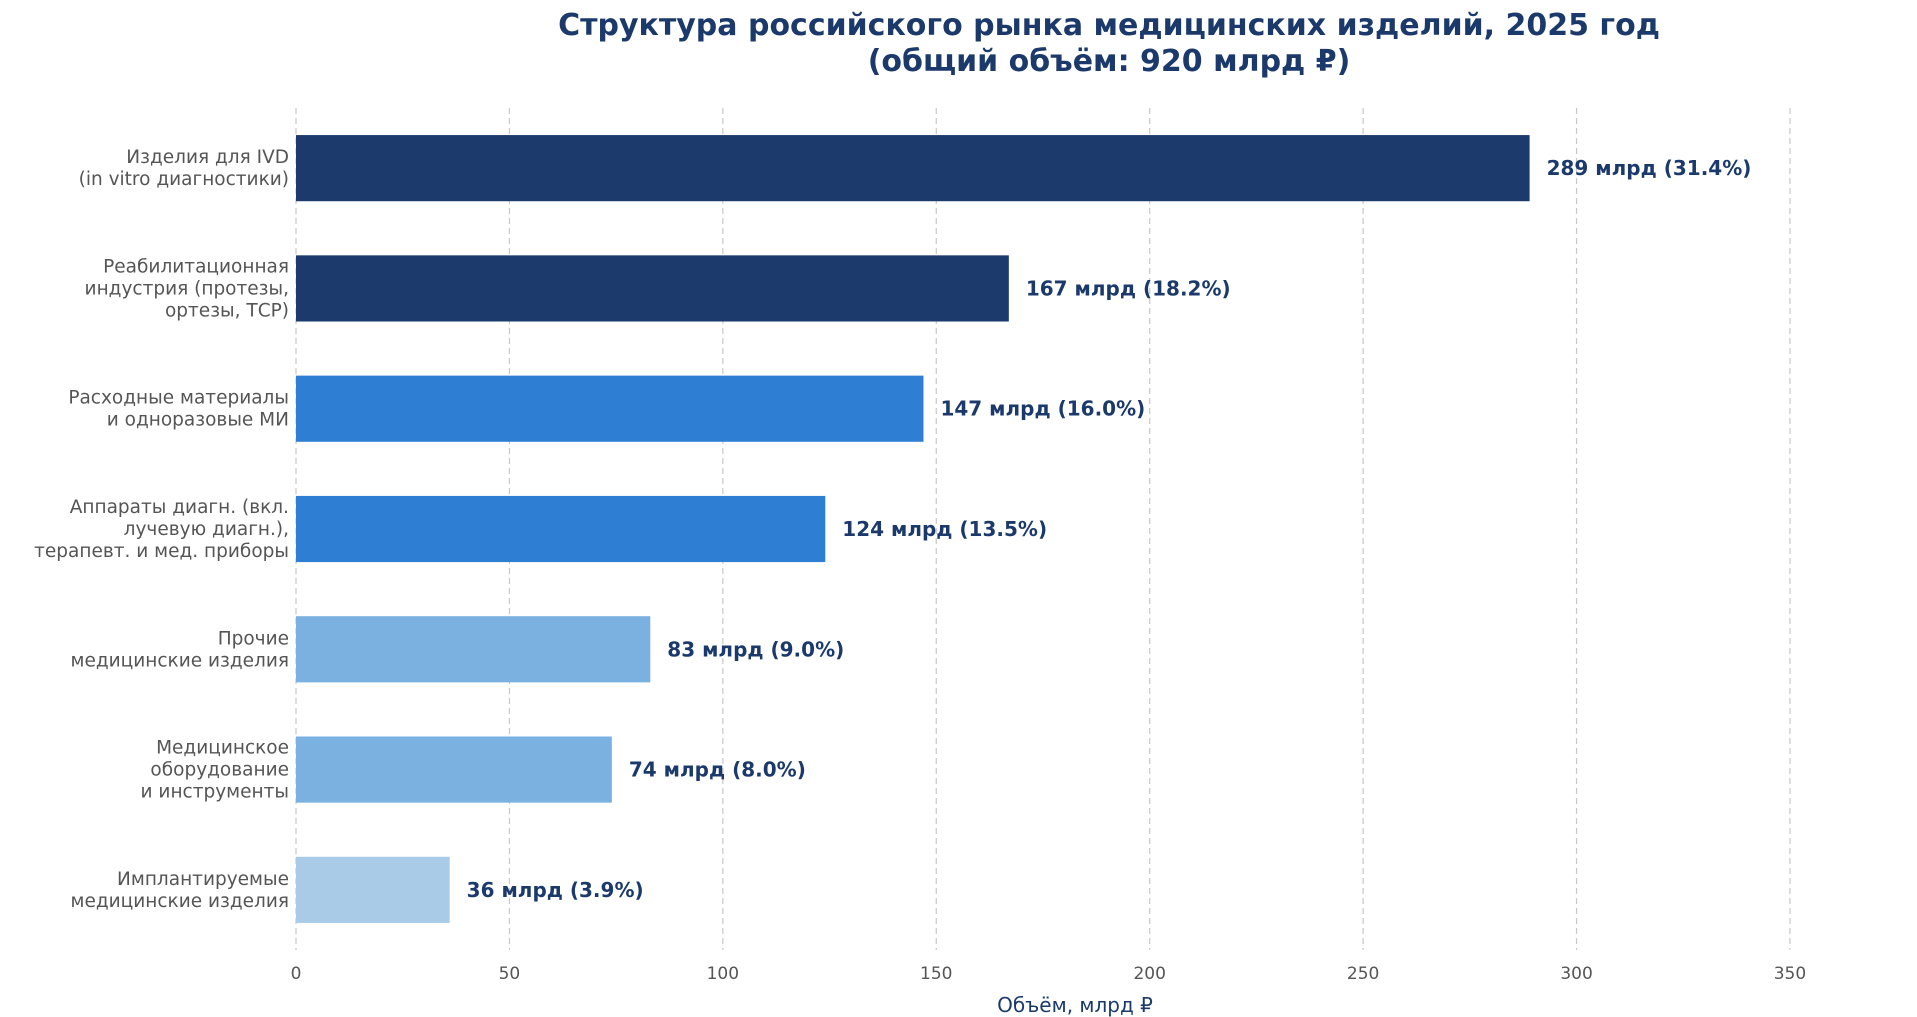  What do you see at coordinates (510, 974) in the screenshot?
I see `x-tick-label: 50` at bounding box center [510, 974].